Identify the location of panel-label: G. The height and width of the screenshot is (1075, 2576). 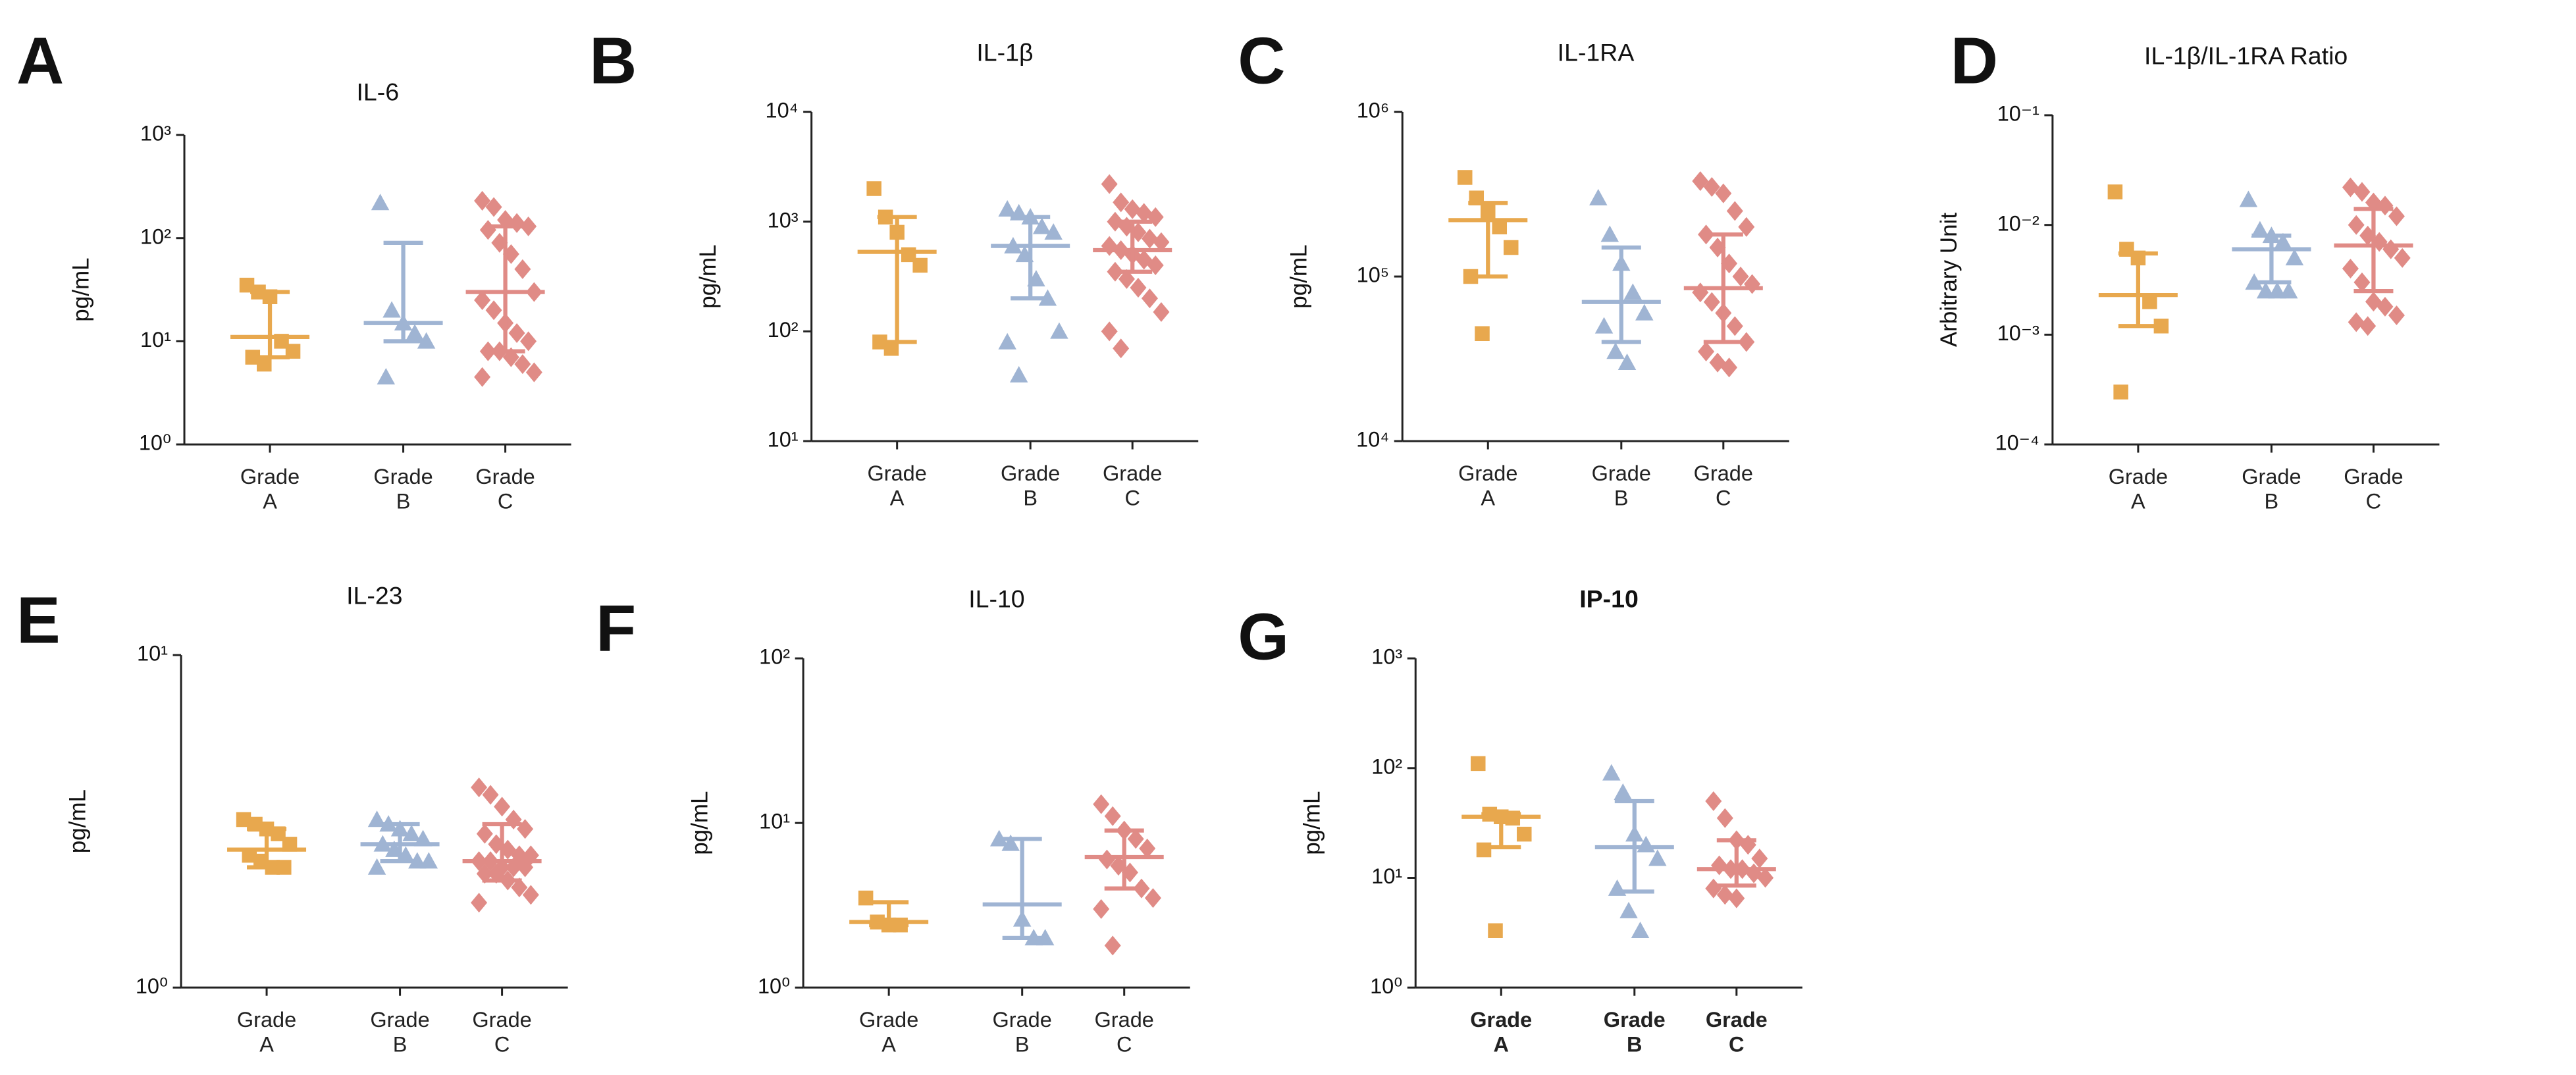
(1263, 637).